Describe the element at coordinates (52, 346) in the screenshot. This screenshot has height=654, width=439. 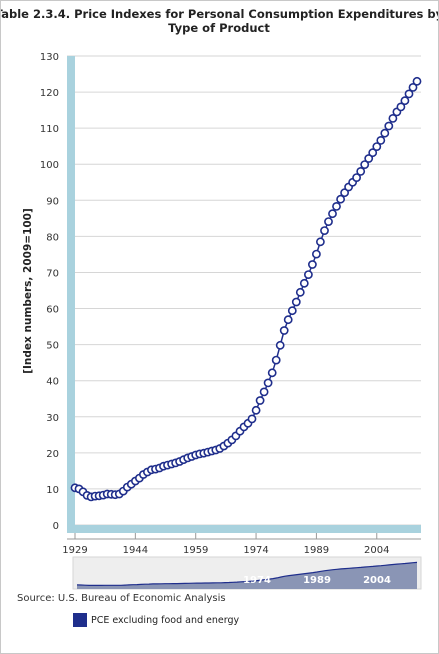
I see `y-tick-label: 50` at that location.